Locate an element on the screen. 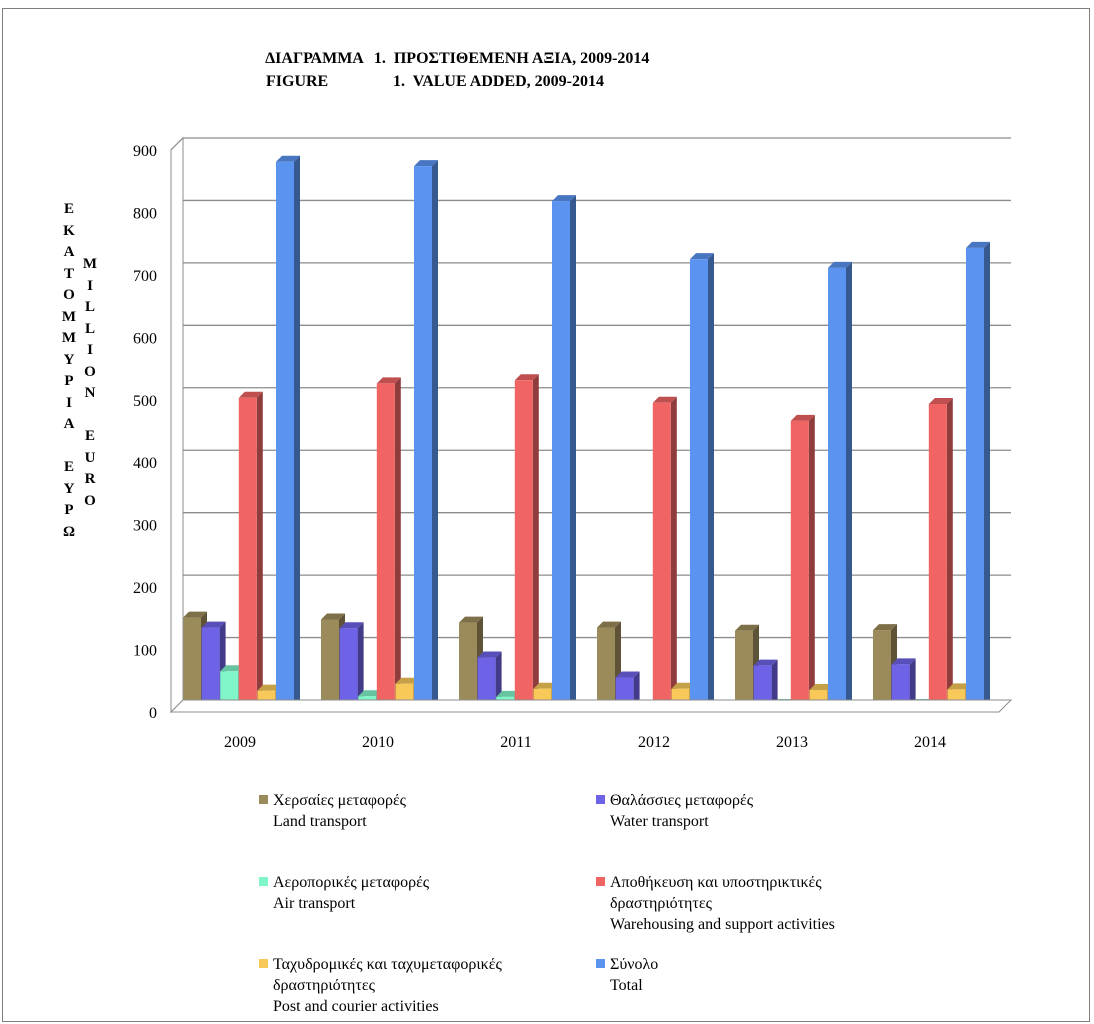 The width and height of the screenshot is (1094, 1024). legend-label: Ταχυδρομικές και ταχυμεταφορικές is located at coordinates (387, 964).